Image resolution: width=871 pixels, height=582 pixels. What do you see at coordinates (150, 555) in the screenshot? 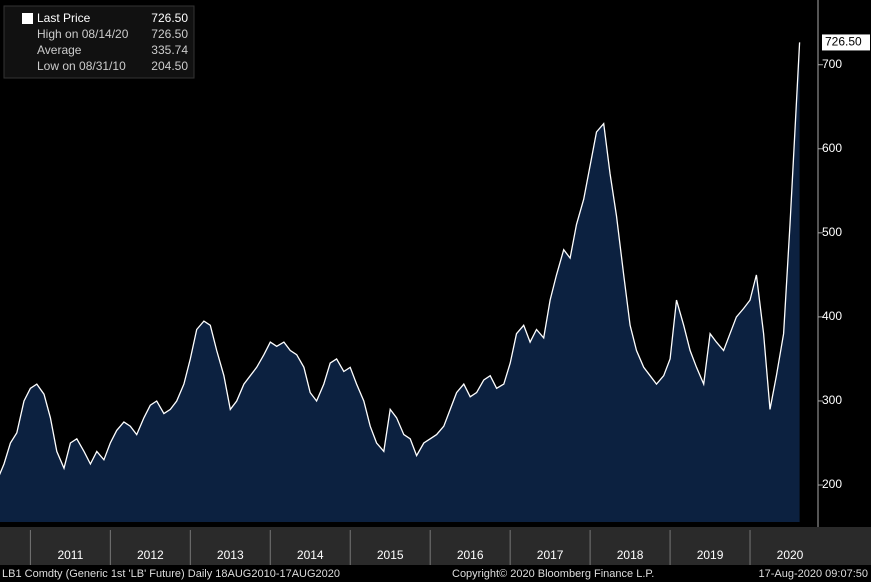
I see `x-tick-label: 2012` at bounding box center [150, 555].